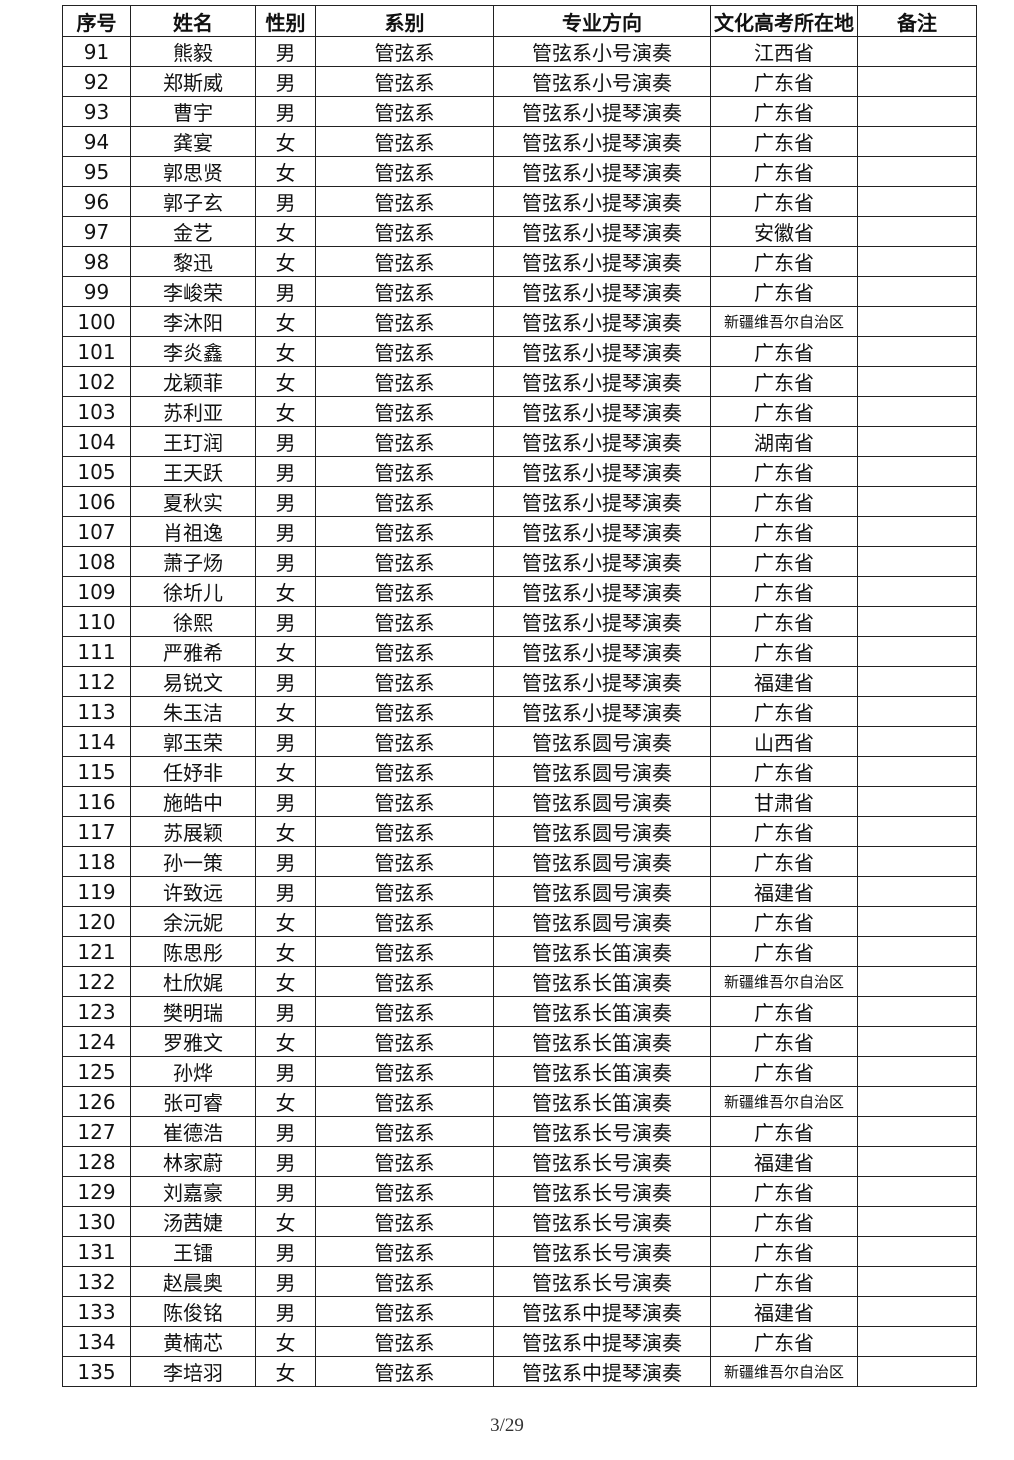 This screenshot has height=1460, width=1014. Describe the element at coordinates (193, 471) in the screenshot. I see `cell-name: 王天跃` at that location.